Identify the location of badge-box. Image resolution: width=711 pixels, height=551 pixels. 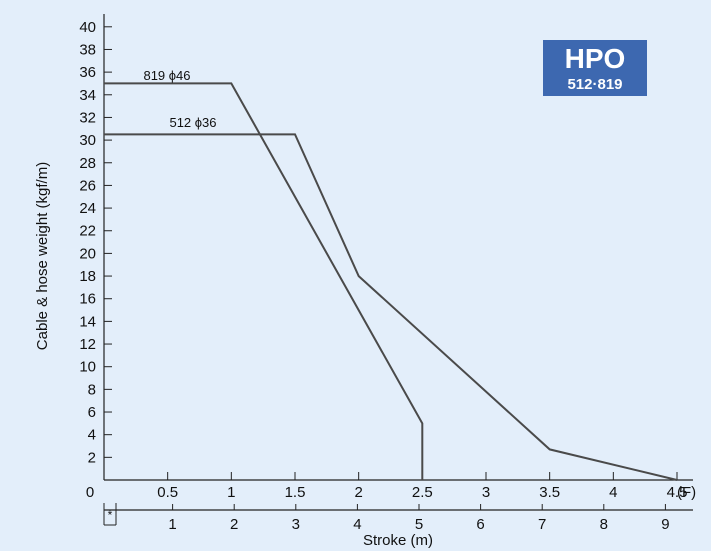
(595, 68).